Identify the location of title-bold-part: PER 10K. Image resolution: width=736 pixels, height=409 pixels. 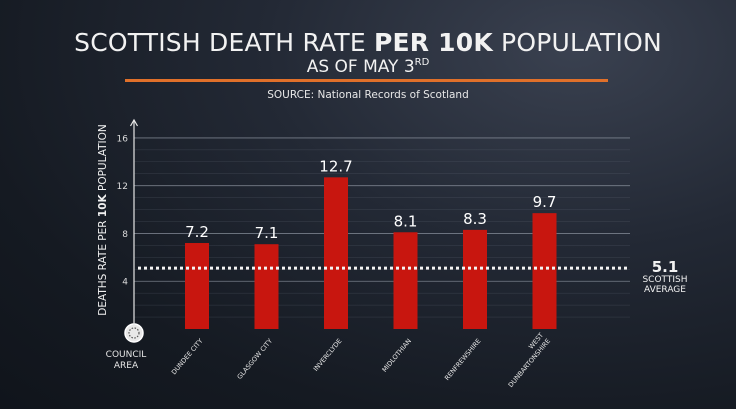
(433, 42).